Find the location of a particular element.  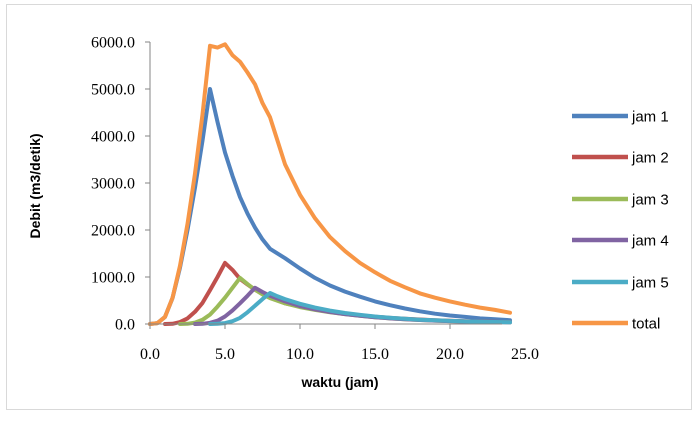

x-tick-label: 25.0 is located at coordinates (525, 354).